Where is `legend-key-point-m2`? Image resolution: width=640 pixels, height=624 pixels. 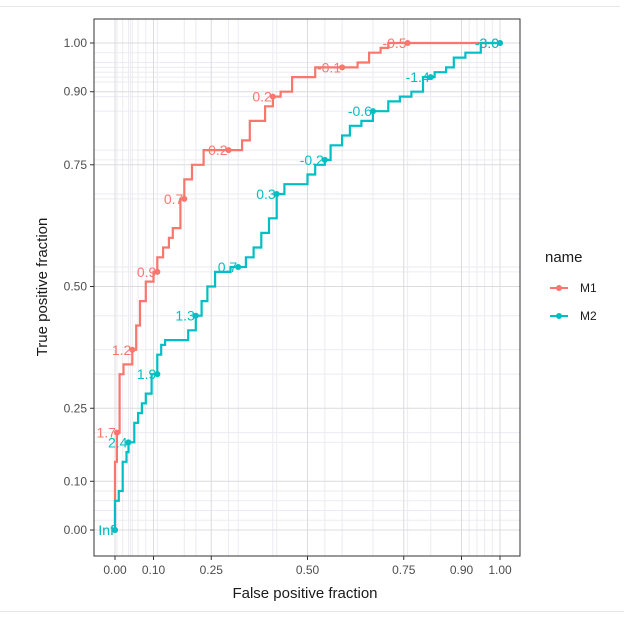 legend-key-point-m2 is located at coordinates (559, 316).